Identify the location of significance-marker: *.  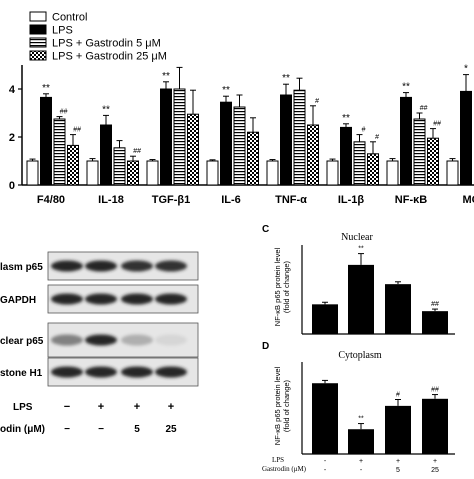
(466, 69).